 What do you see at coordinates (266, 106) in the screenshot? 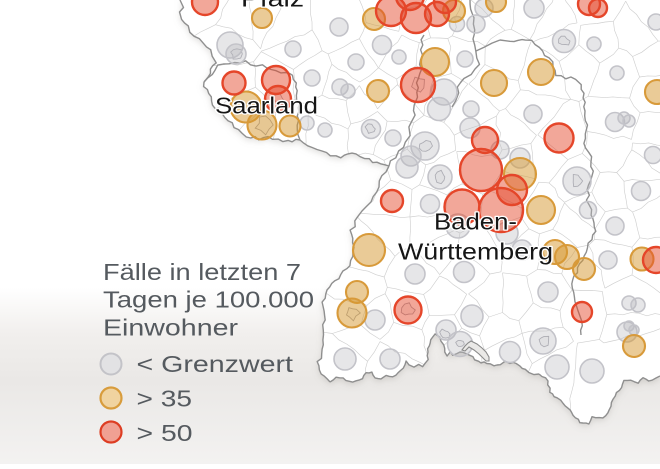
I see `svg-text: Saarland` at bounding box center [266, 106].